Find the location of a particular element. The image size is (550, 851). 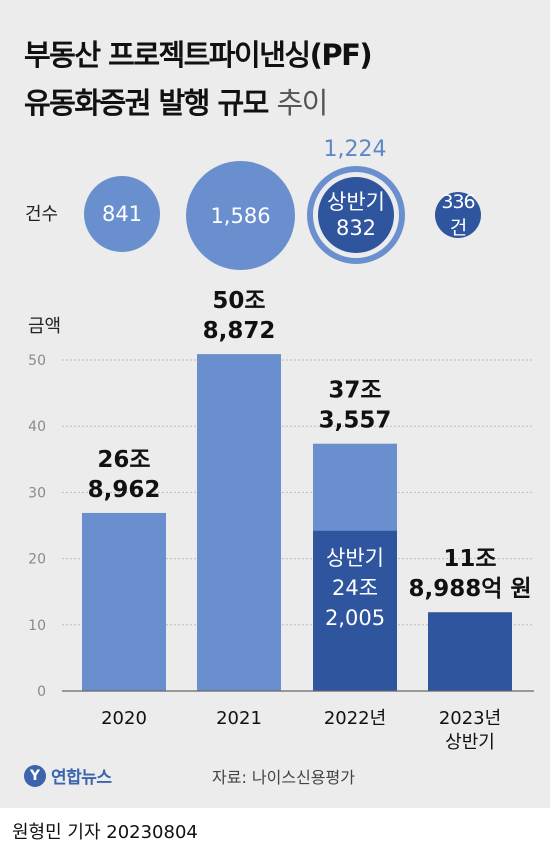

bar-first-half is located at coordinates (355, 610).